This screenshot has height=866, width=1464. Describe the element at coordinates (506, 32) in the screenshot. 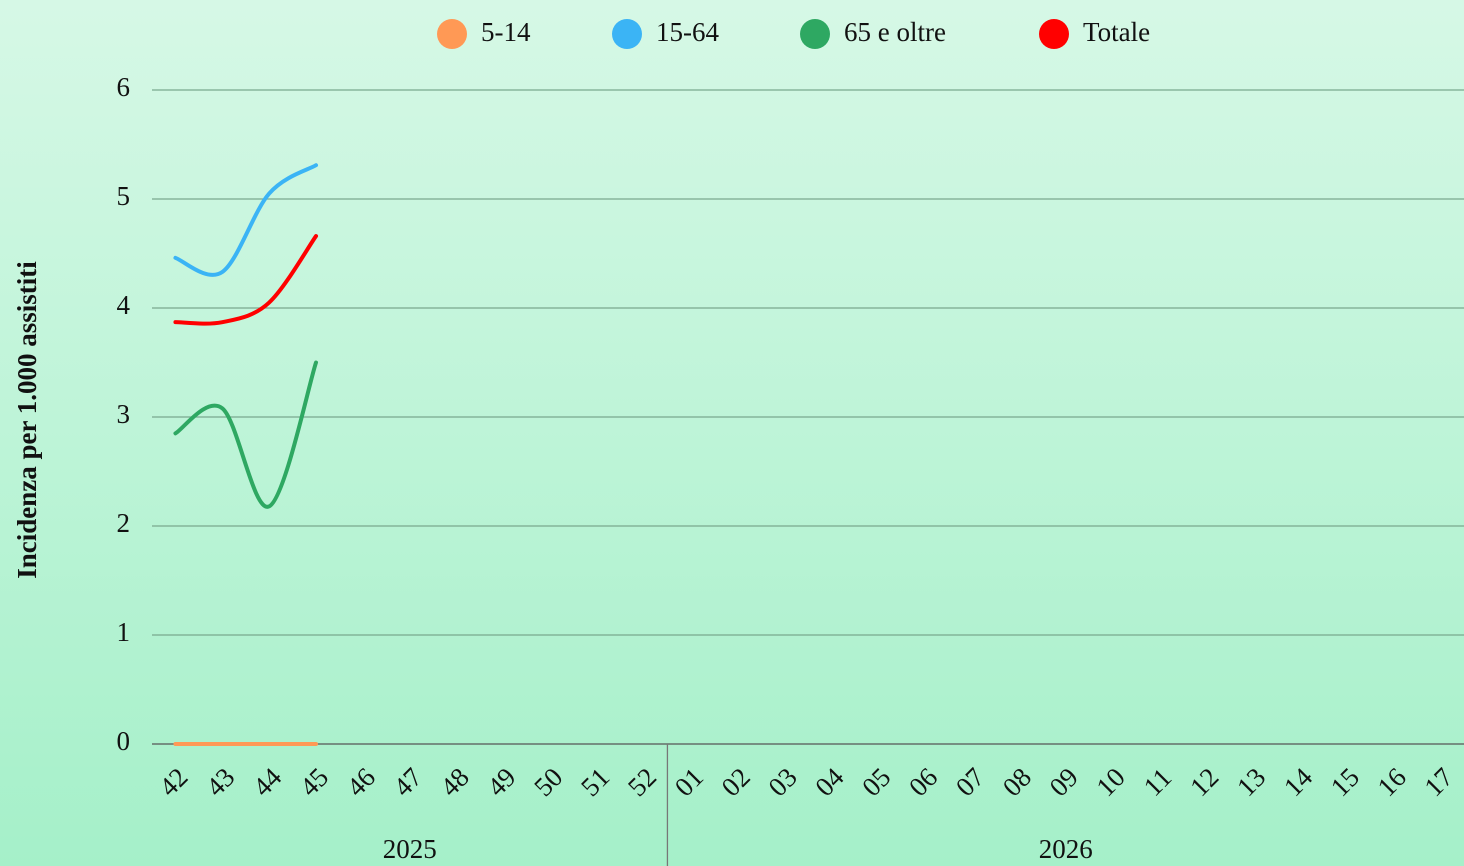

I see `legend-label: 5-14` at that location.